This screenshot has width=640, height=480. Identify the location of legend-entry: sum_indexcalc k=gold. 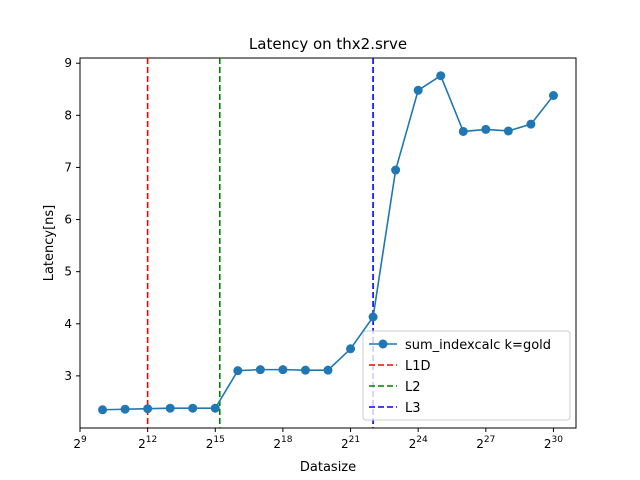
(460, 345).